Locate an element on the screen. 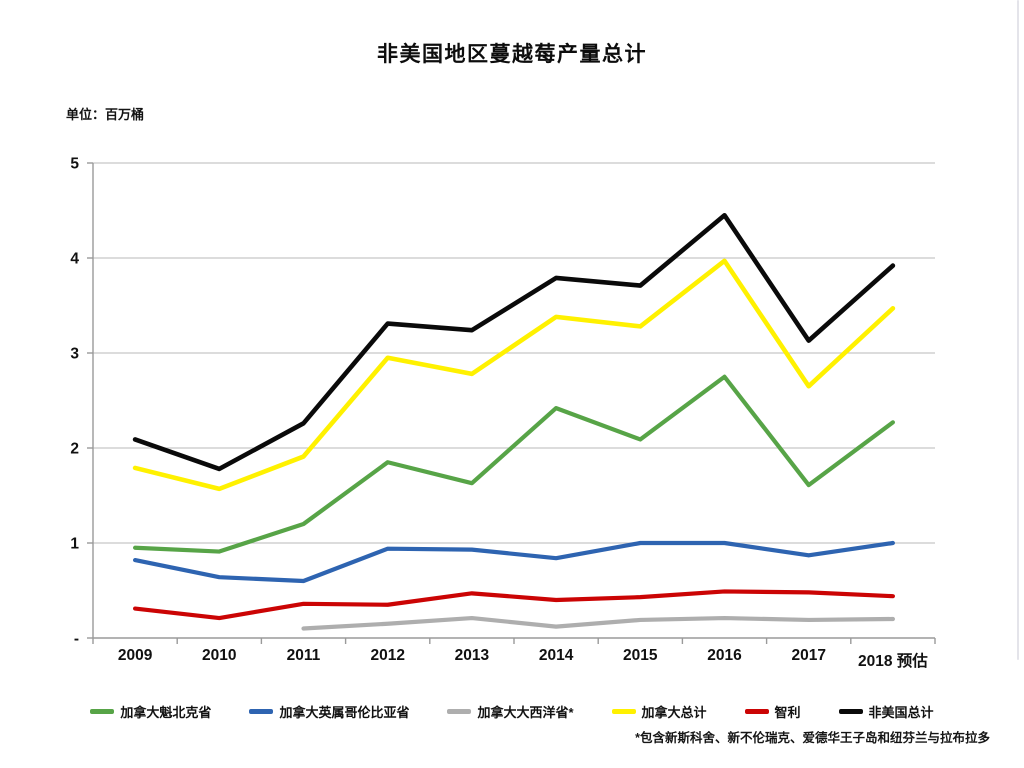 Image resolution: width=1024 pixels, height=768 pixels. footnote: *包含新斯科舍、新不伦瑞克、爱德华王子岛和纽芬兰与拉布拉多 is located at coordinates (812, 738).